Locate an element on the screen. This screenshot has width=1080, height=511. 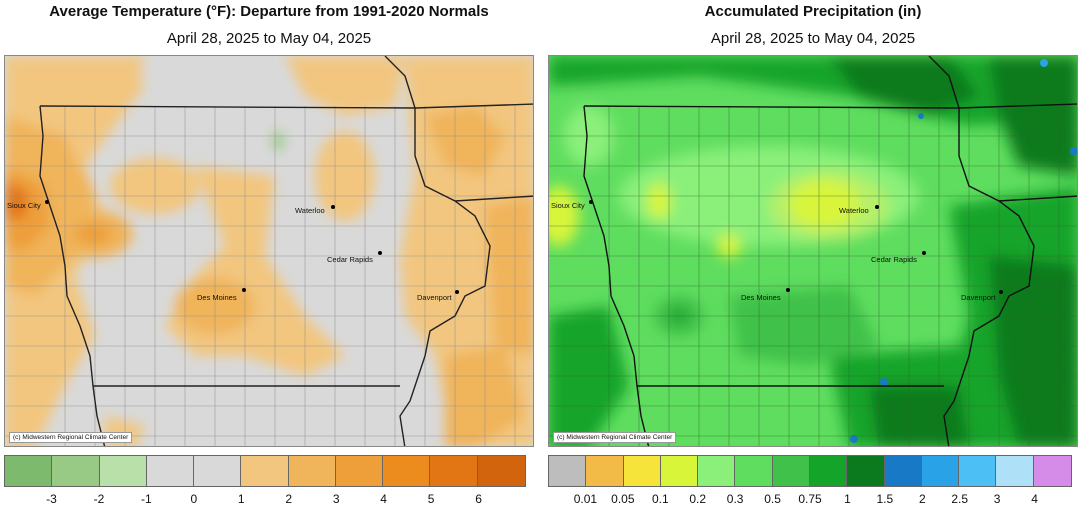
precipitation-credit: (c) Midwestern Regional Climate Center is located at coordinates (615, 437).